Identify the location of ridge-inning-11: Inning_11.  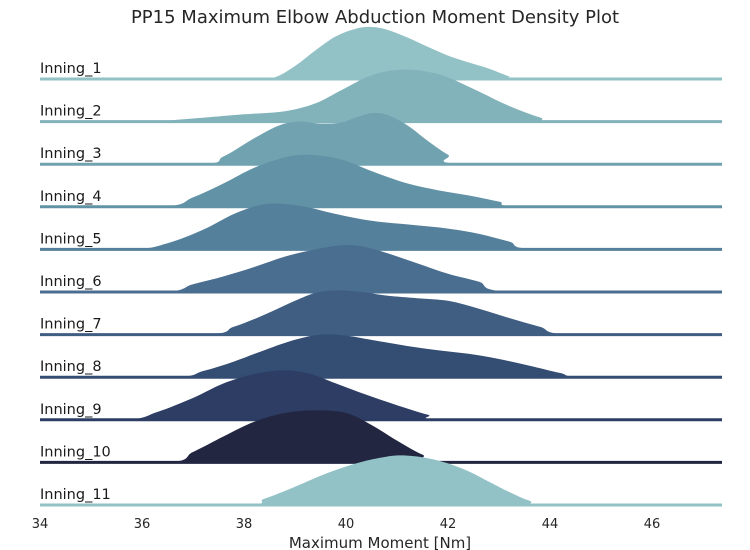
(381, 481).